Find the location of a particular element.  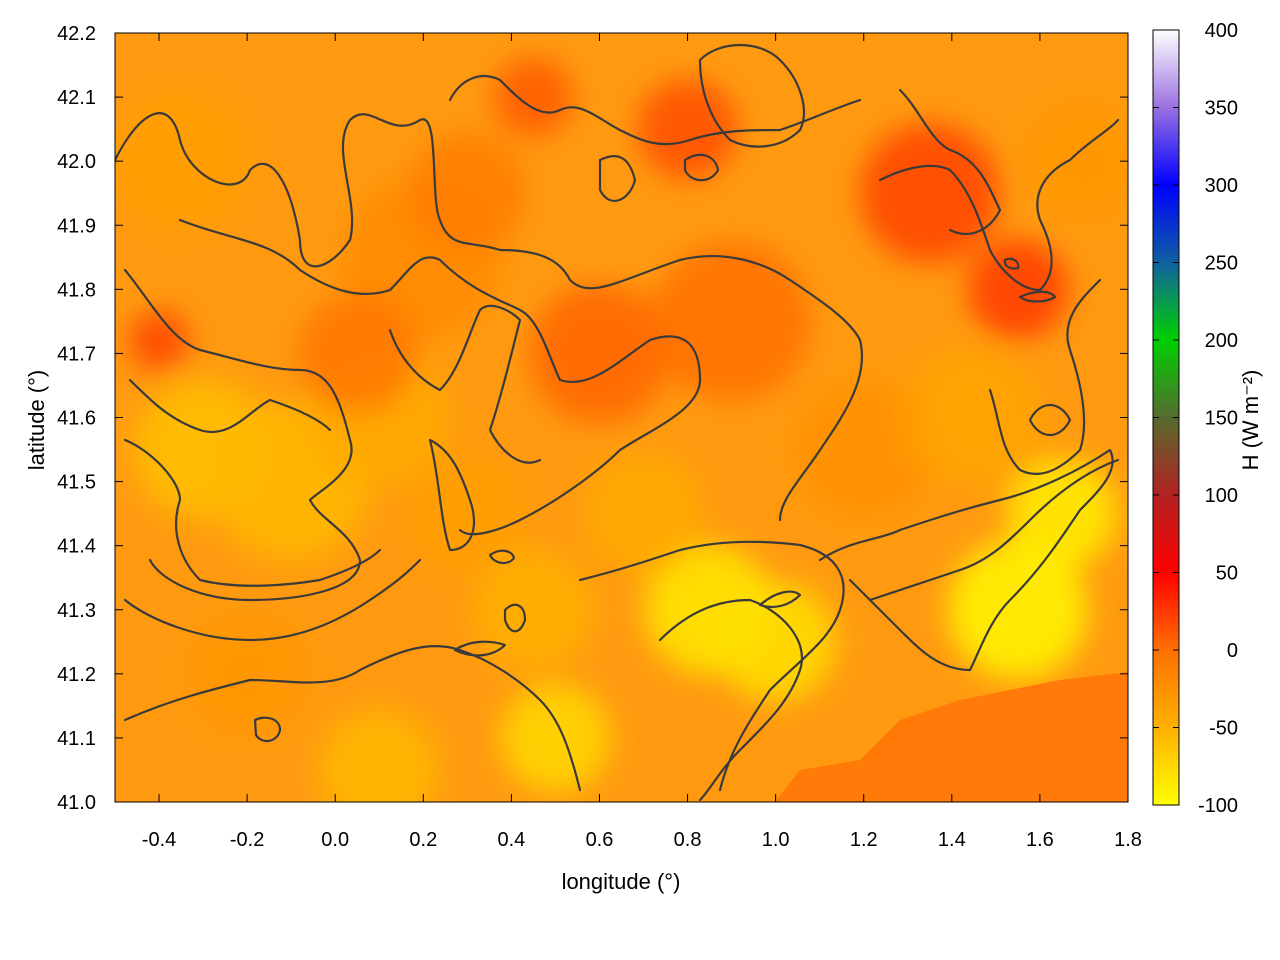

y-tick-label: 41.6 is located at coordinates (76, 419).